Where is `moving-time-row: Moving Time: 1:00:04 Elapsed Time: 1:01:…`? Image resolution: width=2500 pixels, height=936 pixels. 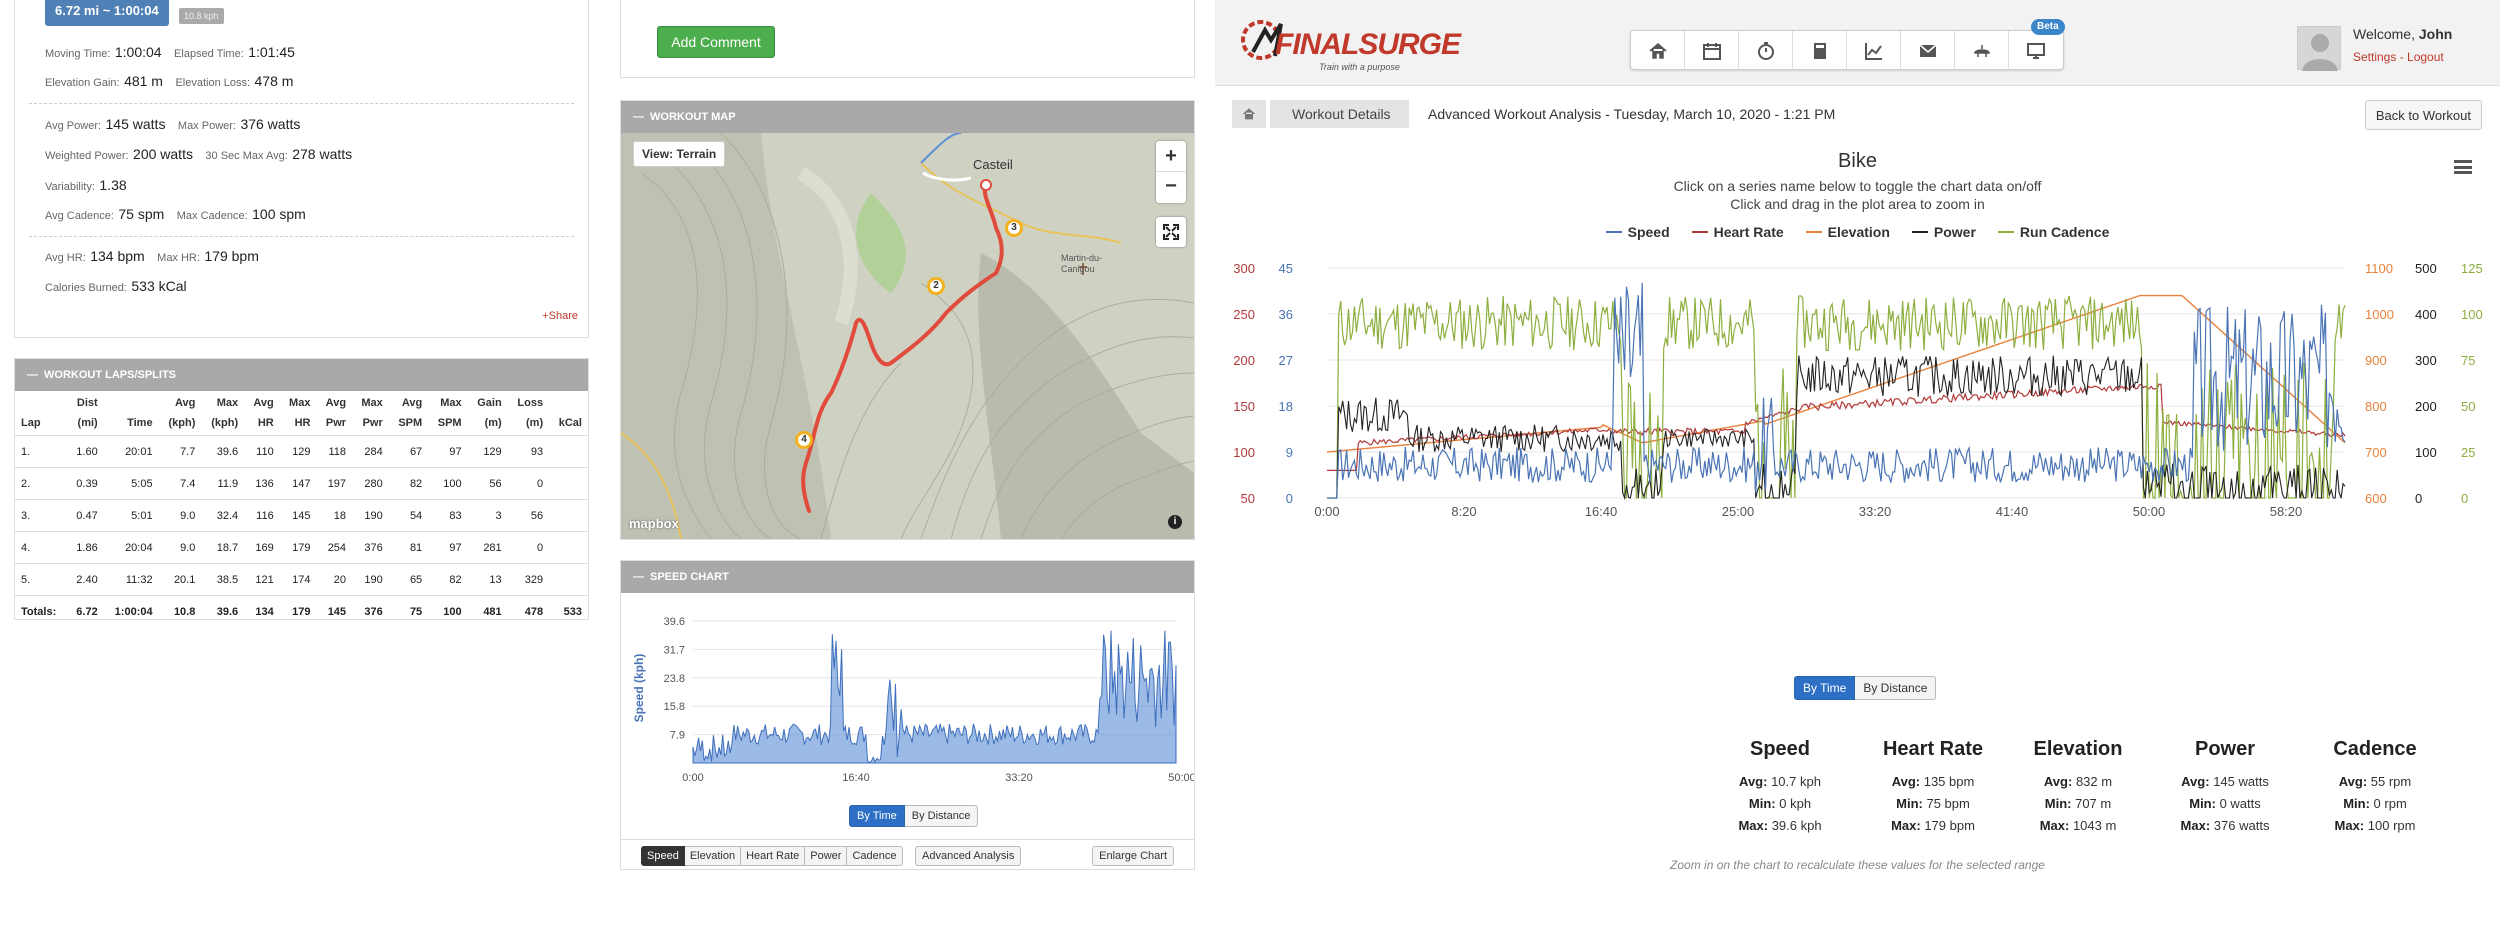 moving-time-row: Moving Time: 1:00:04 Elapsed Time: 1:01:… is located at coordinates (170, 53).